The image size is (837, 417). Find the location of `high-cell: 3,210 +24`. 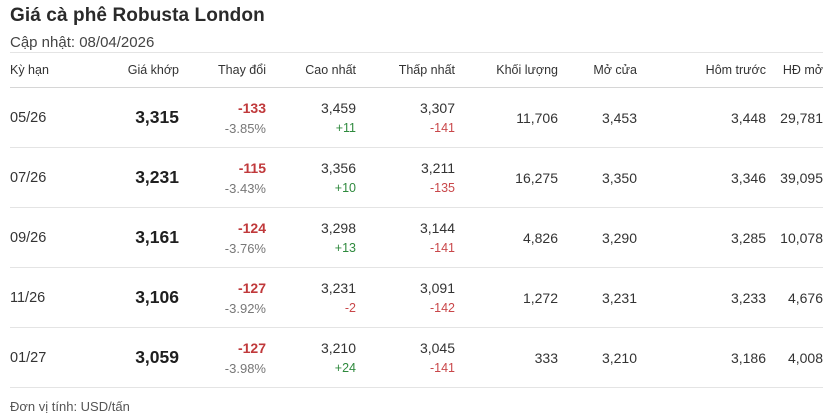

high-cell: 3,210 +24 is located at coordinates (311, 357).